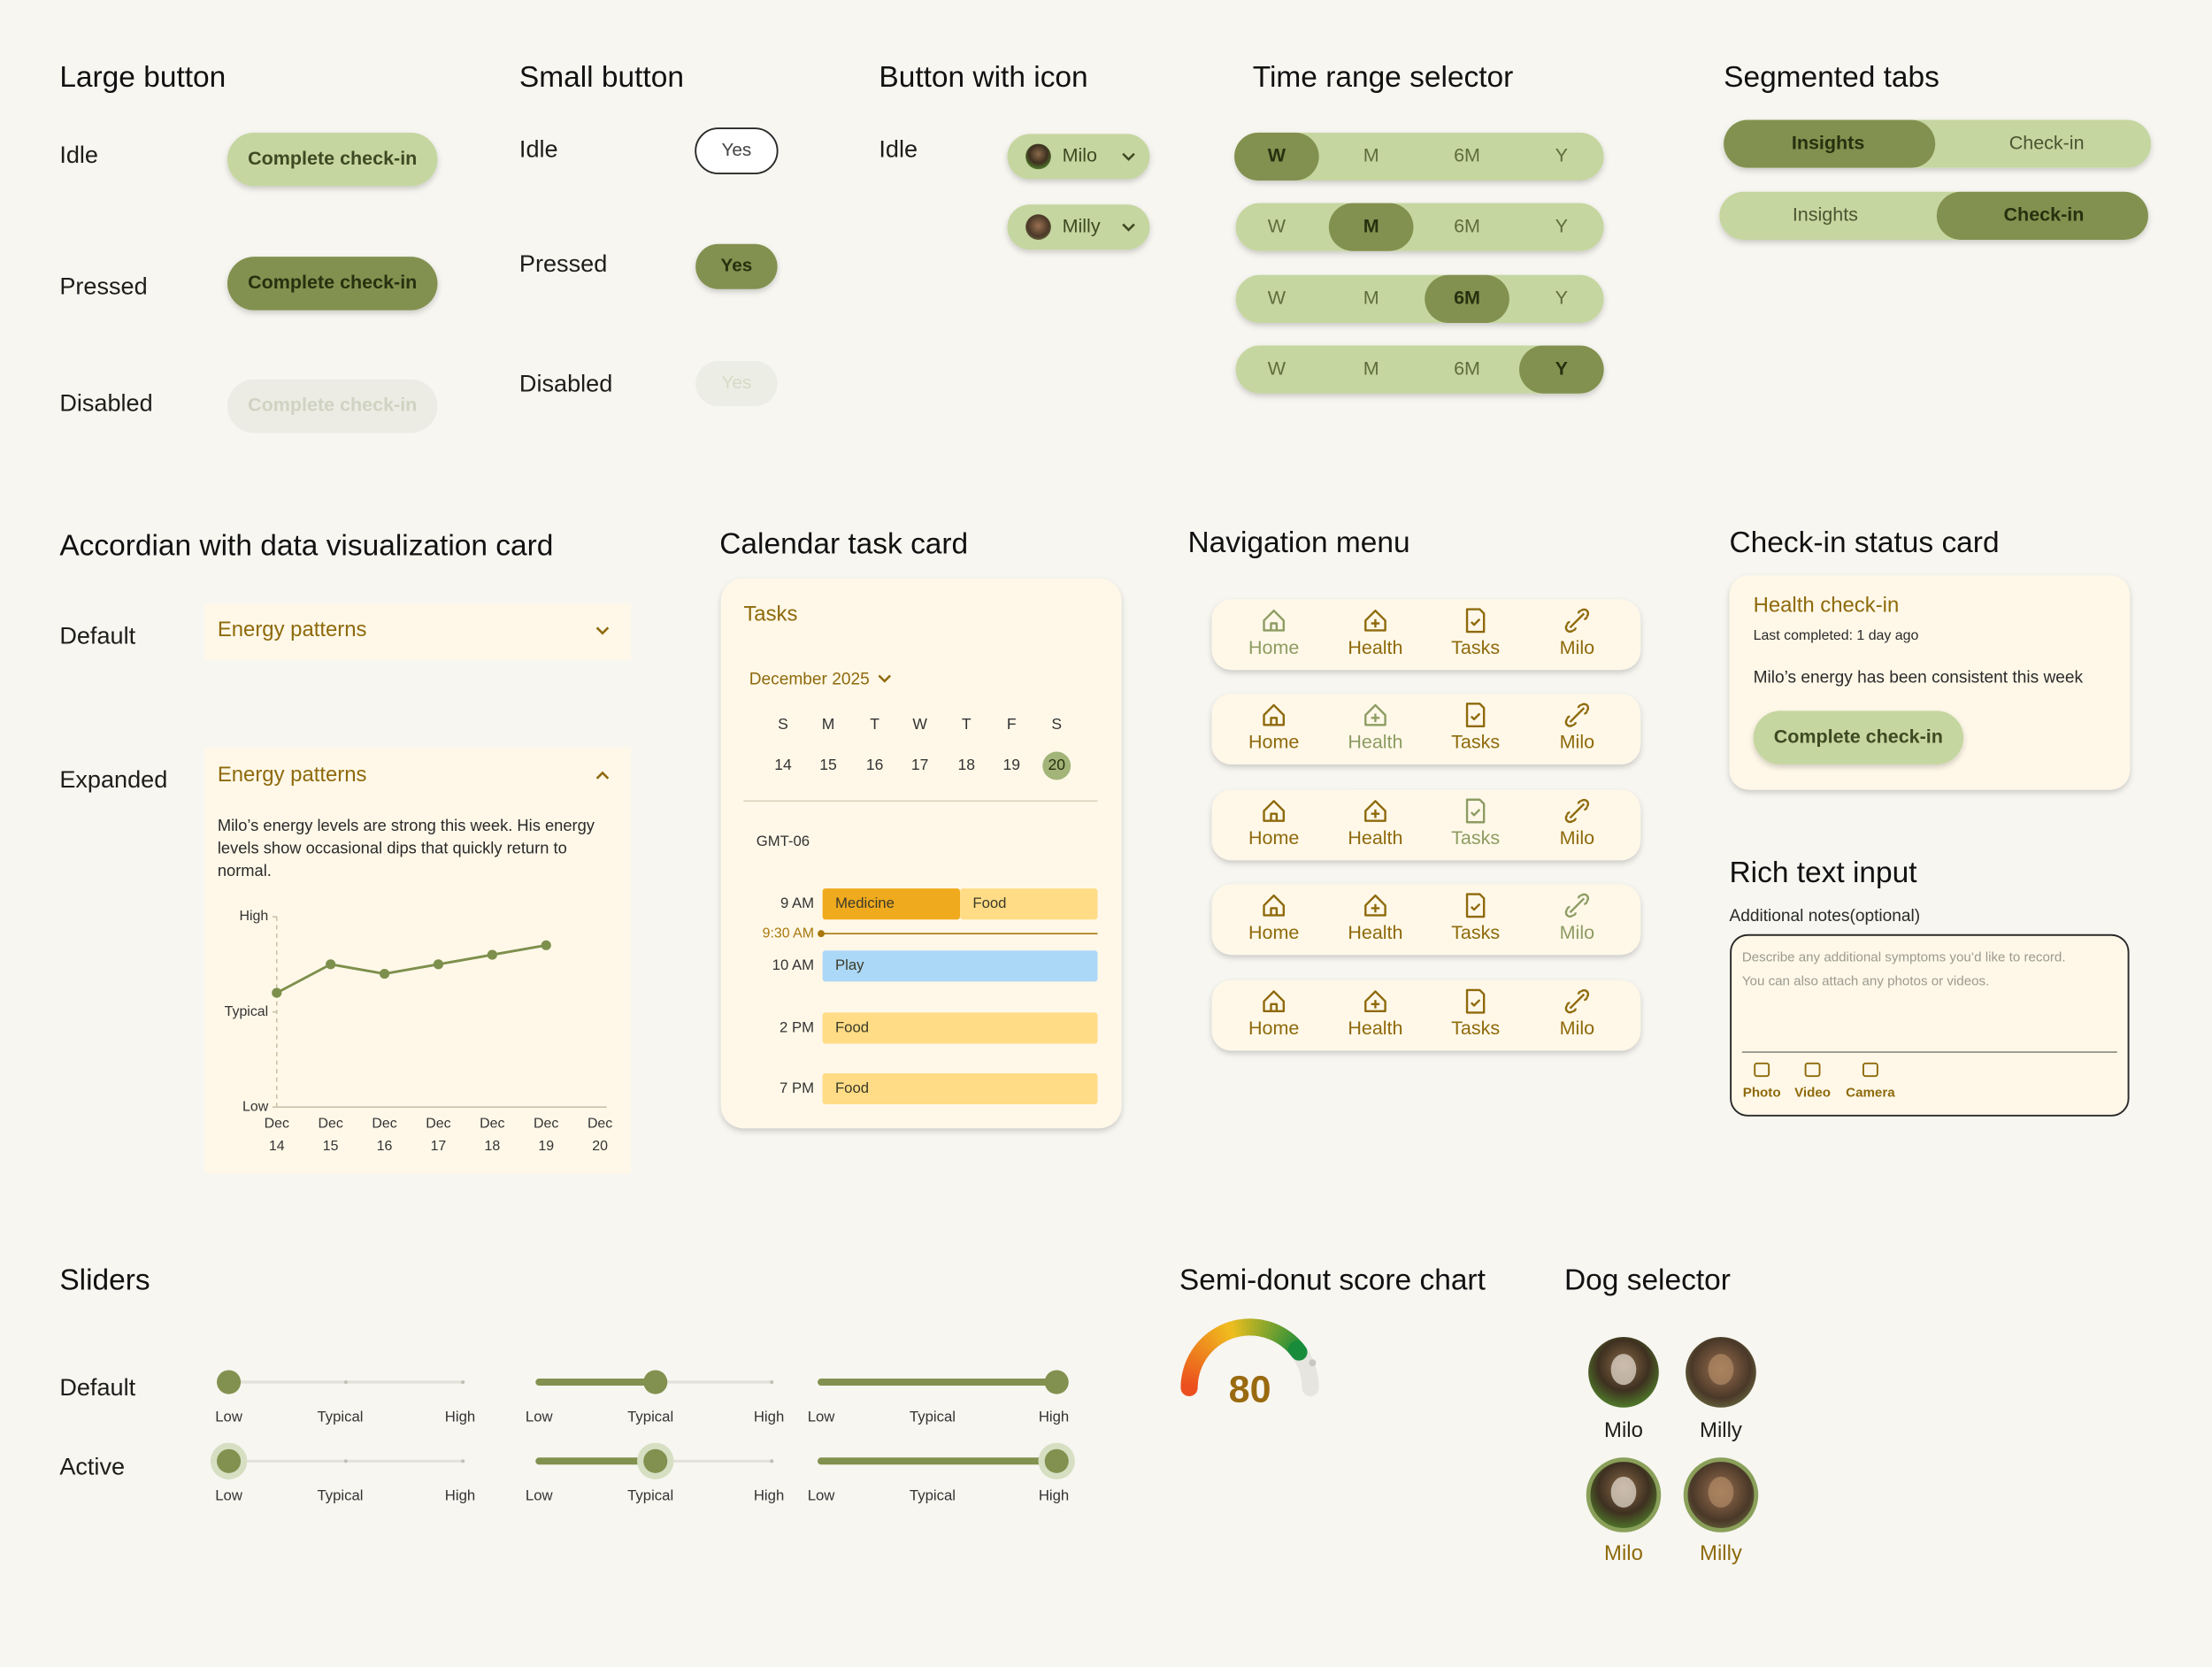 This screenshot has width=2212, height=1667. Describe the element at coordinates (827, 764) in the screenshot. I see `day: 15` at that location.